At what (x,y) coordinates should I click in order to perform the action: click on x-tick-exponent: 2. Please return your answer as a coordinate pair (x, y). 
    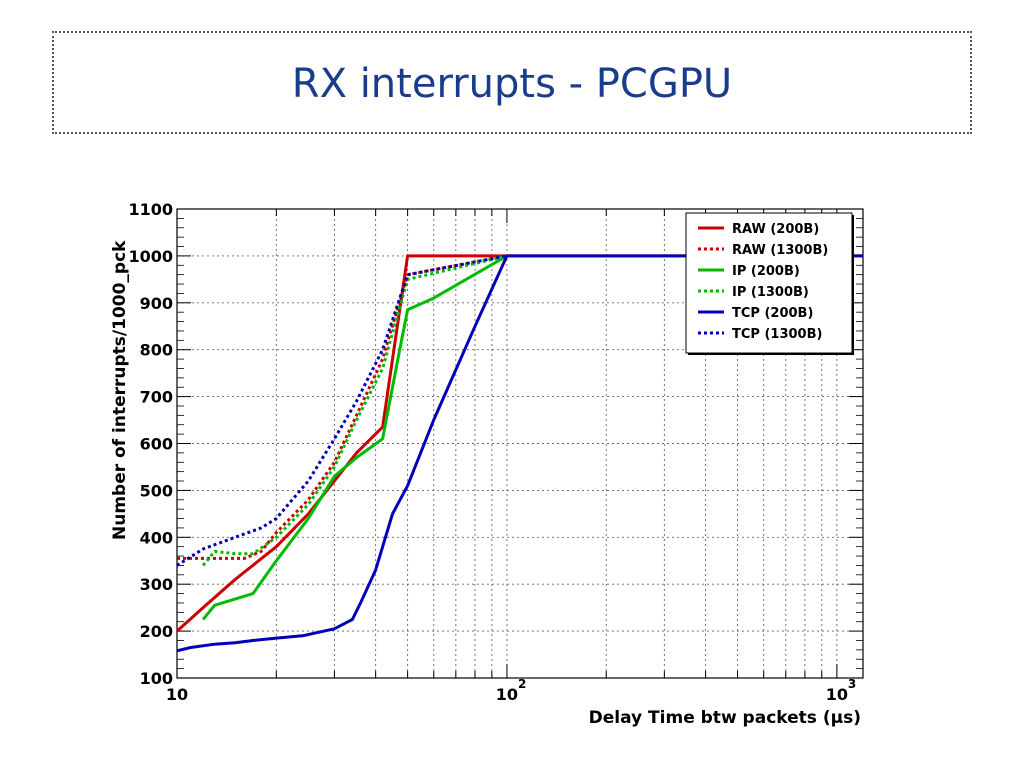
    Looking at the image, I should click on (522, 684).